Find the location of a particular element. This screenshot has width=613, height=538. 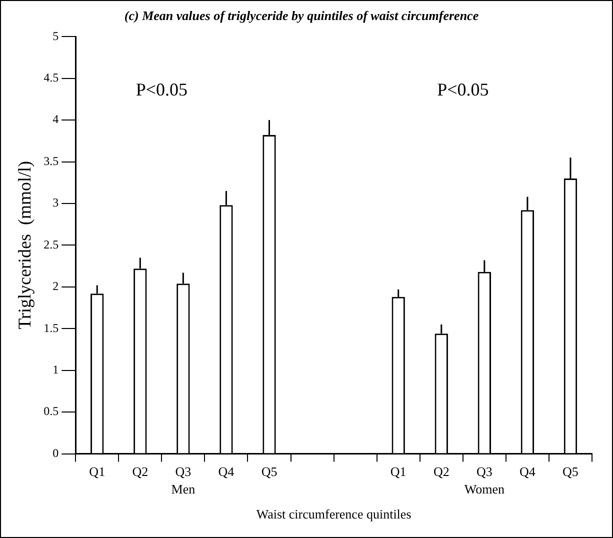

y-tick-label: 3 is located at coordinates (55, 203).